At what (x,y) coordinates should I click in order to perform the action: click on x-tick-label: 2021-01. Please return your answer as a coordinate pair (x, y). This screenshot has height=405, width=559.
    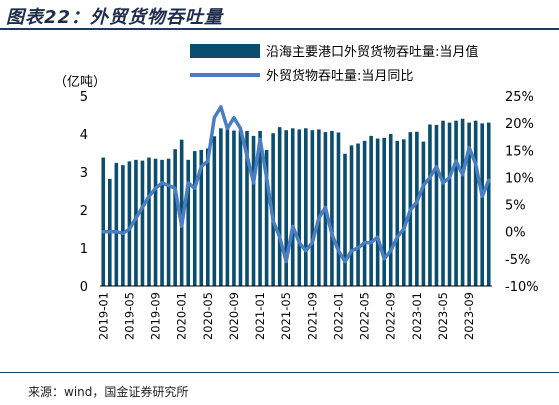
    Looking at the image, I should click on (260, 316).